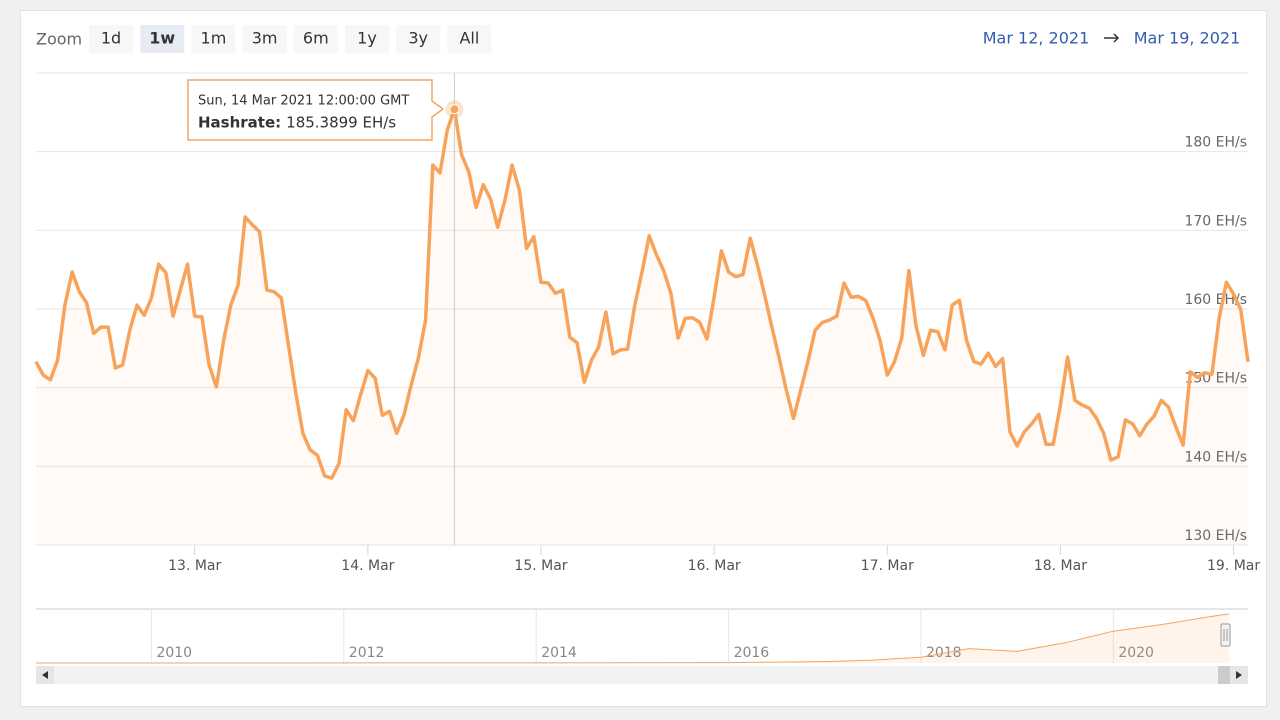  What do you see at coordinates (1060, 566) in the screenshot?
I see `x-tick-label: 18. Mar` at bounding box center [1060, 566].